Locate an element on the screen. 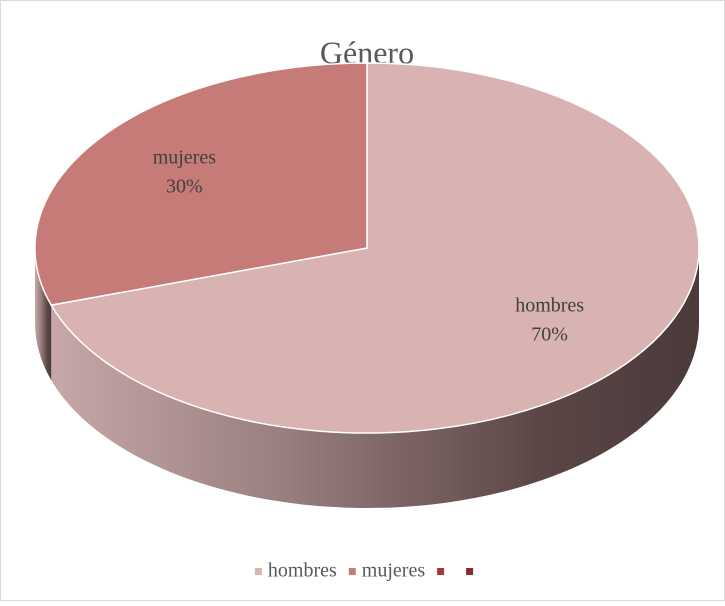 This screenshot has height=606, width=725. legend-label: mujeres is located at coordinates (394, 571).